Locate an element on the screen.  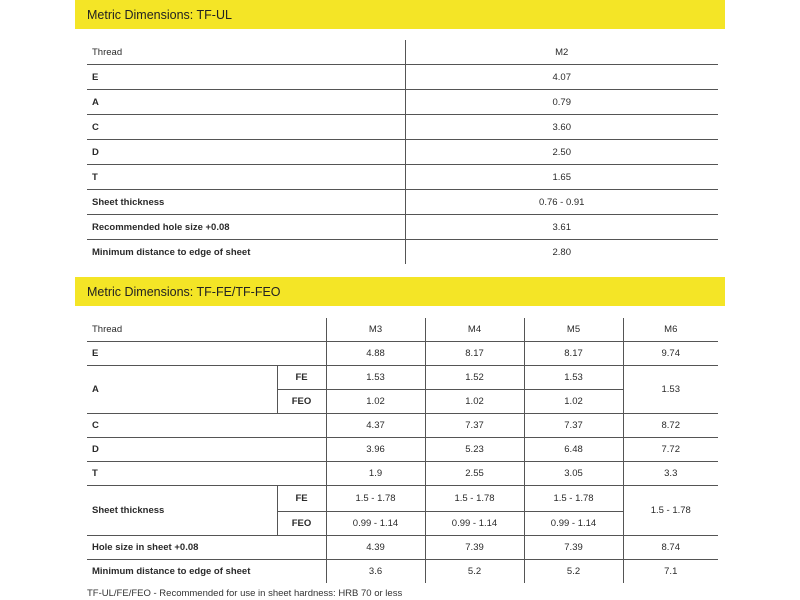
table-row: T 1.65 is located at coordinates (402, 177).